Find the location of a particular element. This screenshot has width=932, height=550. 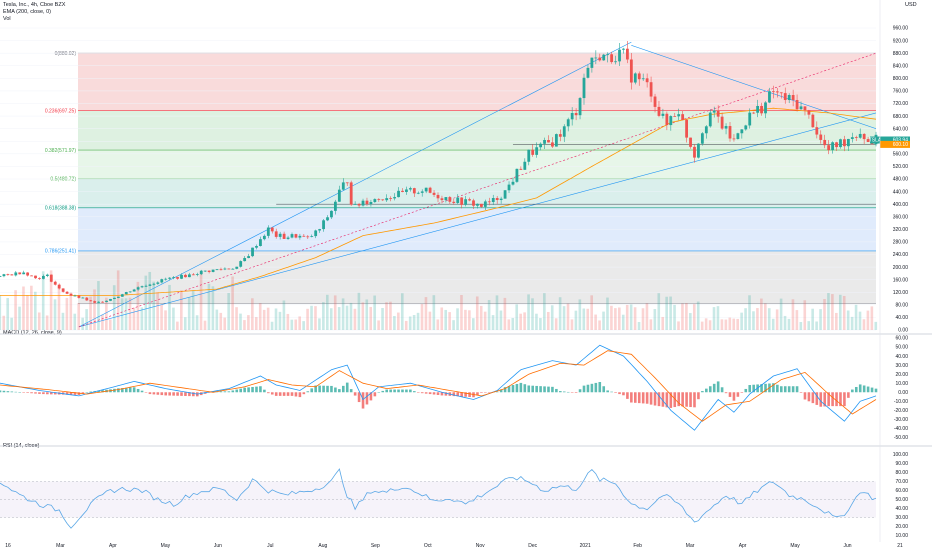

fib-level-label: 0.786(251.41) is located at coordinates (60, 252).